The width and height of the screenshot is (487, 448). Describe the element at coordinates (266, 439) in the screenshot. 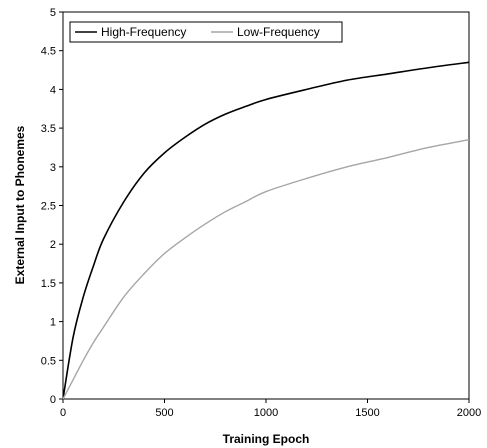

I see `x-axis-title: Training Epoch` at that location.